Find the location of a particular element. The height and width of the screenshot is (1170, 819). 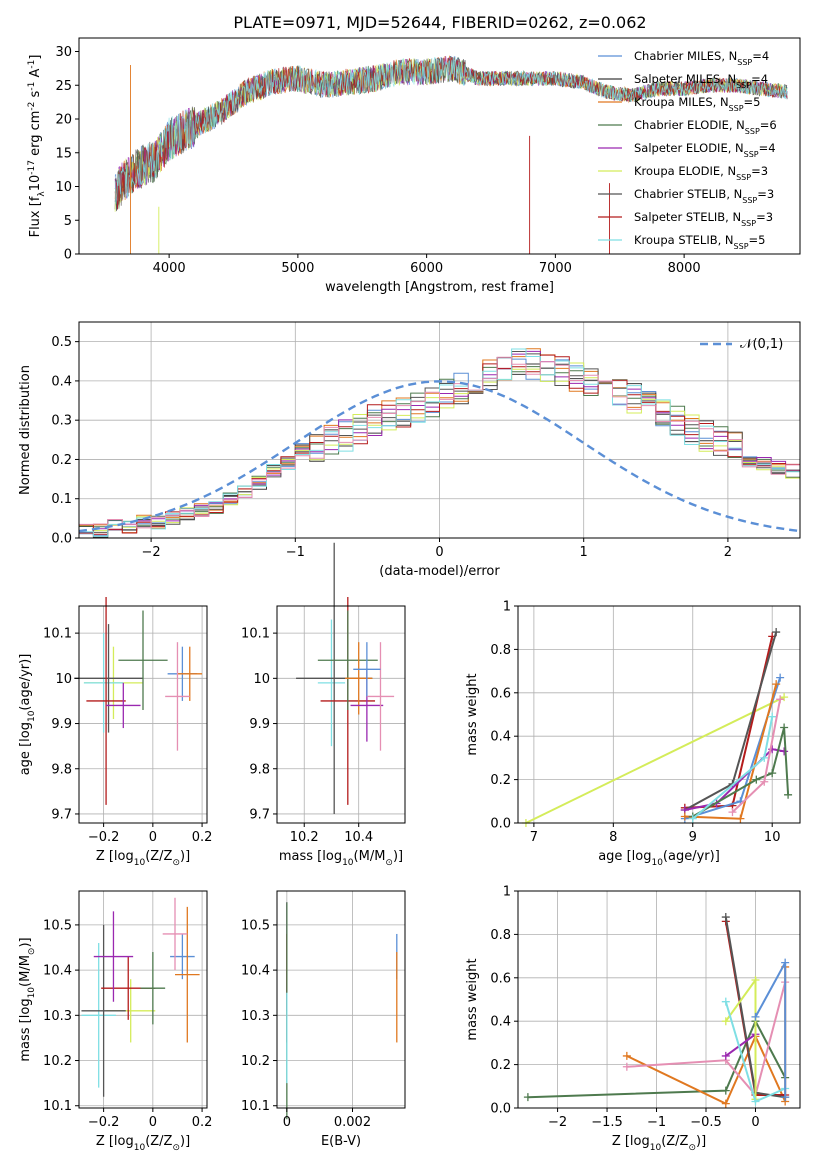

label-fragment: -17 is located at coordinates (32, 167).